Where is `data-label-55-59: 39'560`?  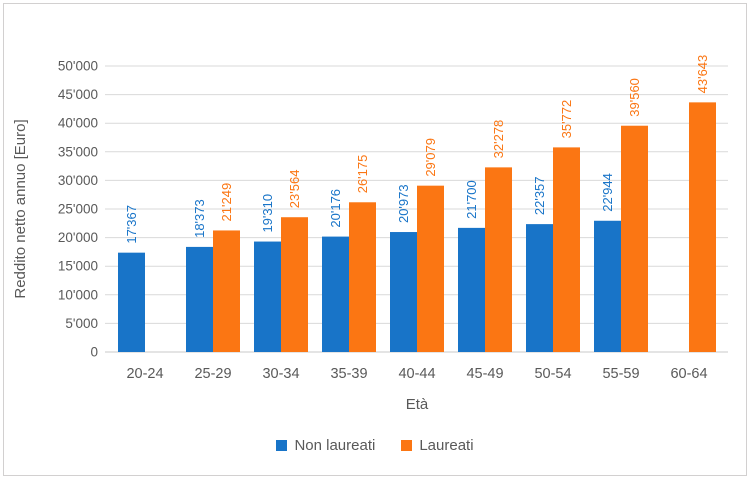
data-label-55-59: 39'560 is located at coordinates (634, 97).